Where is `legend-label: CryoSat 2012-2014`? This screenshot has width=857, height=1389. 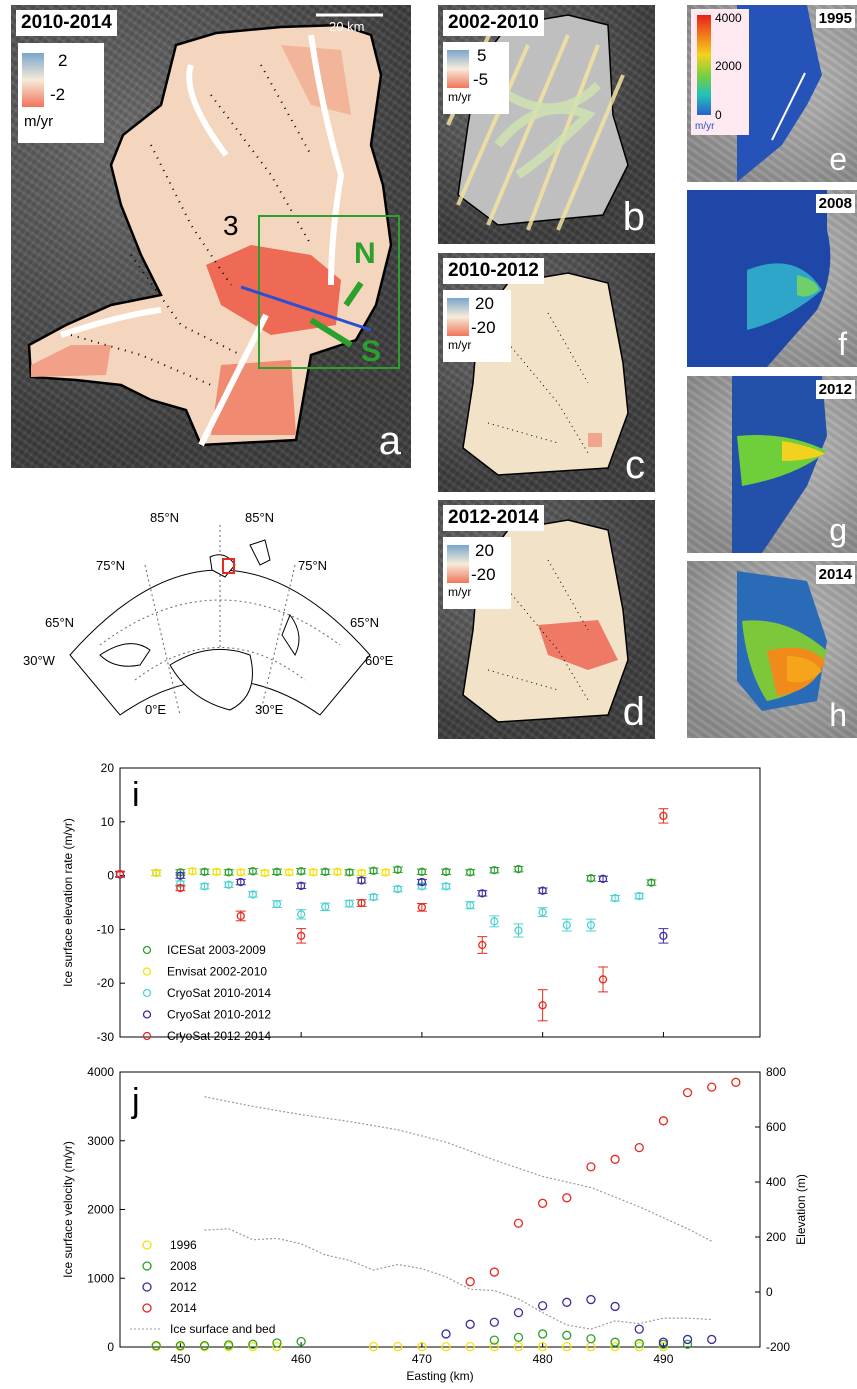 legend-label: CryoSat 2012-2014 is located at coordinates (219, 1036).